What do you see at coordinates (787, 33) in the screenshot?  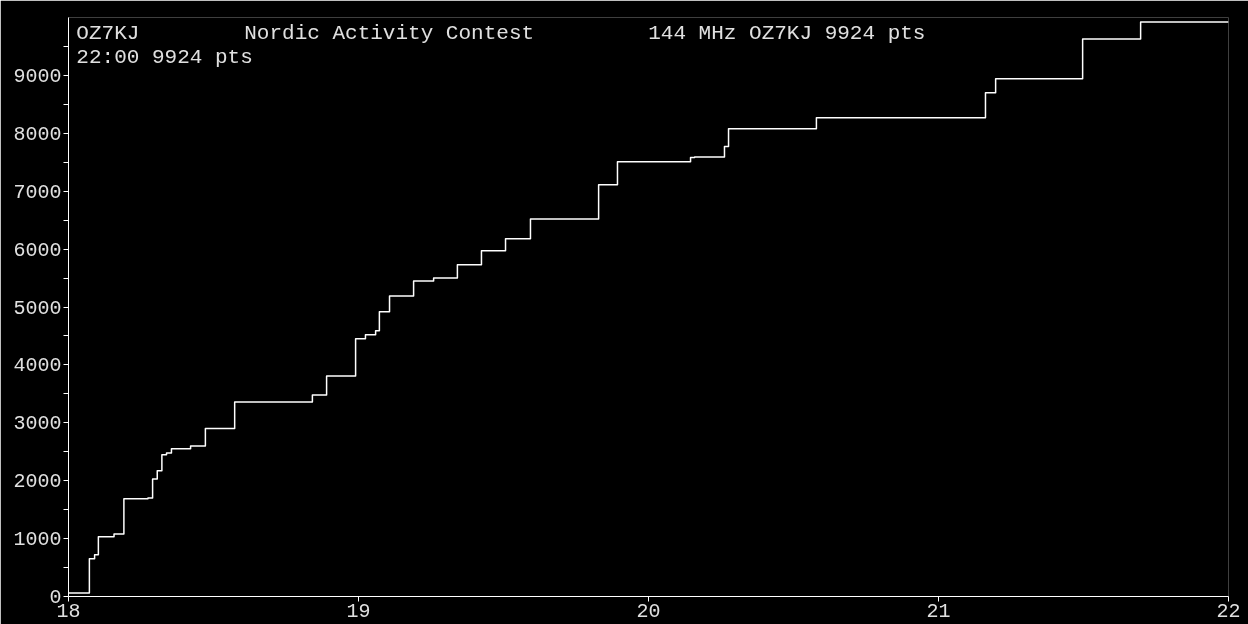 I see `annotation: 144 MHz OZ7KJ 9924 pts` at bounding box center [787, 33].